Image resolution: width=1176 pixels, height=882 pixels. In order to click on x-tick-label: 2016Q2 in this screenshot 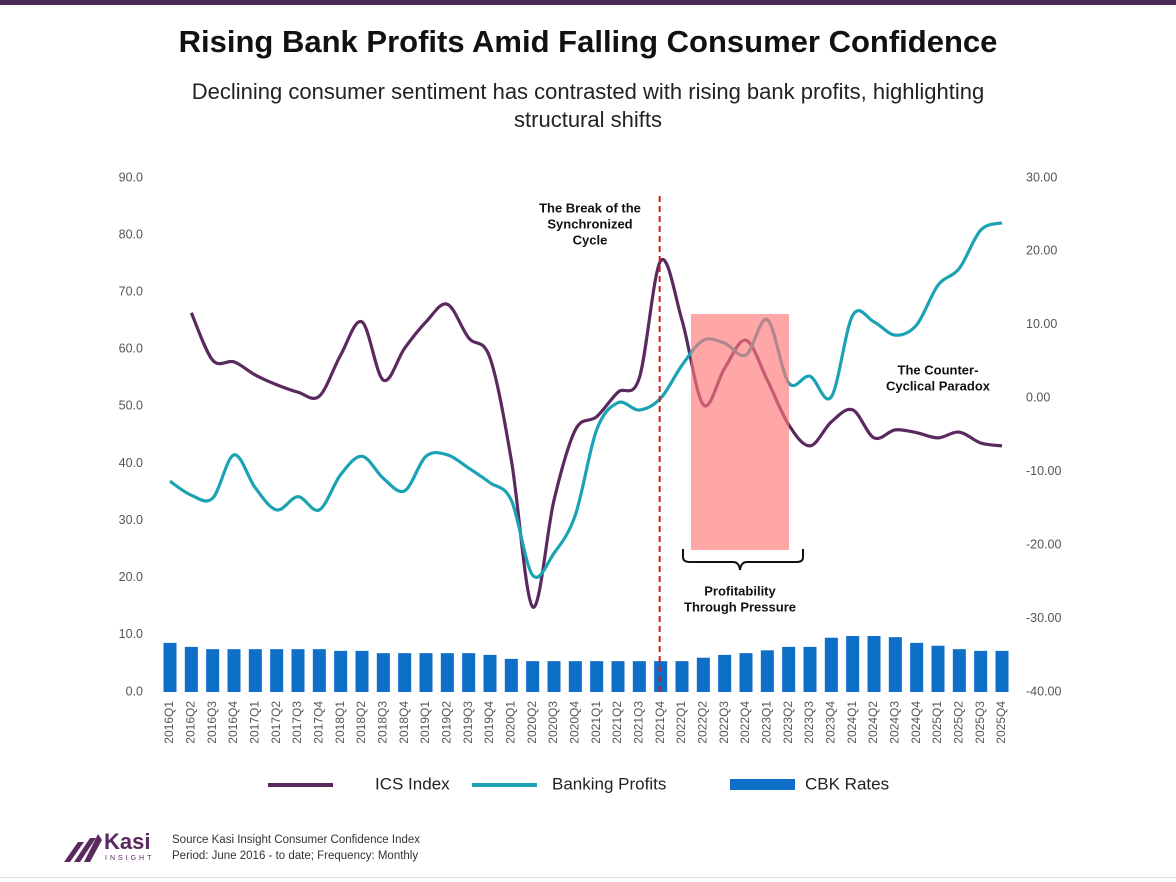, I will do `click(191, 722)`.